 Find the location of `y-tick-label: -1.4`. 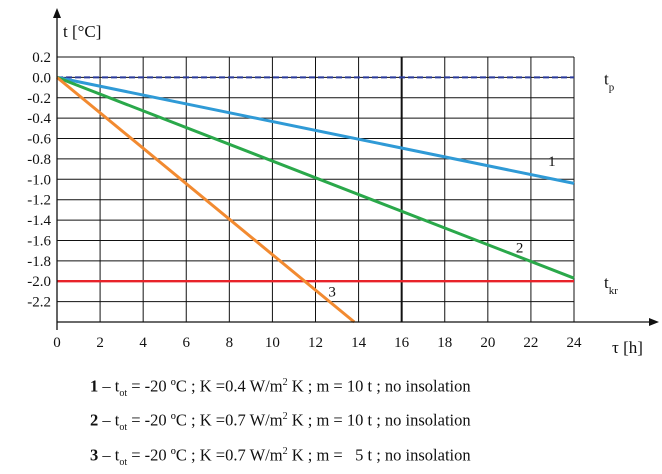

y-tick-label: -1.4 is located at coordinates (39, 221).